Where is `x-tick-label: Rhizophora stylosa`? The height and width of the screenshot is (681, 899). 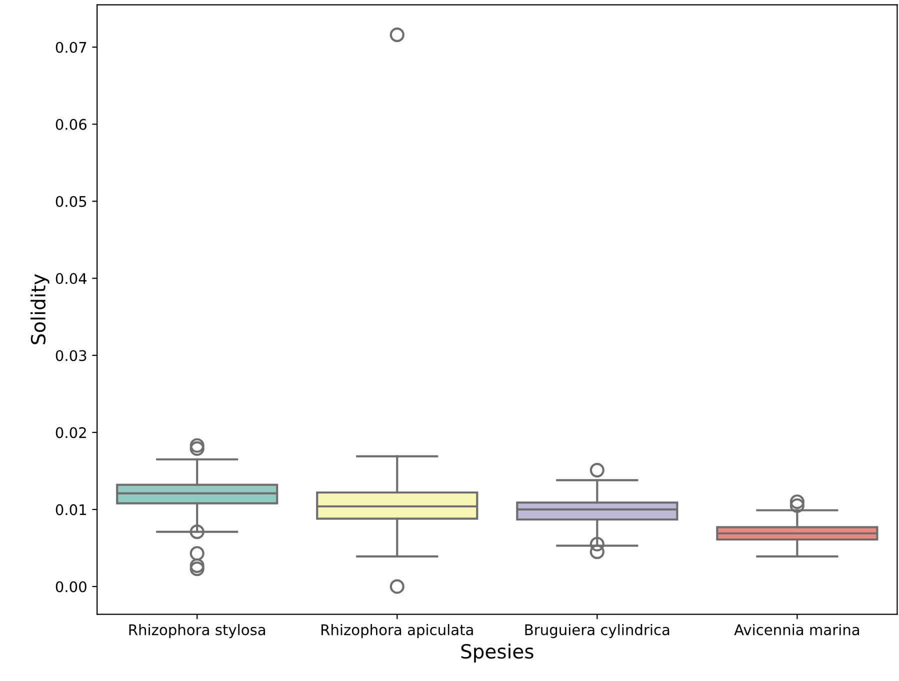 x-tick-label: Rhizophora stylosa is located at coordinates (197, 631).